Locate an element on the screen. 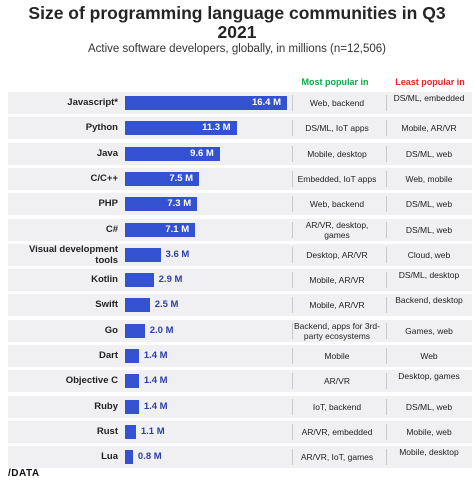  most-popular-cell: Embedded, IoT apps is located at coordinates (337, 178).